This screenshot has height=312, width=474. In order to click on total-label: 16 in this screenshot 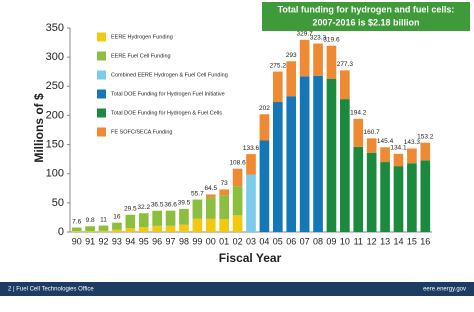, I will do `click(117, 216)`.